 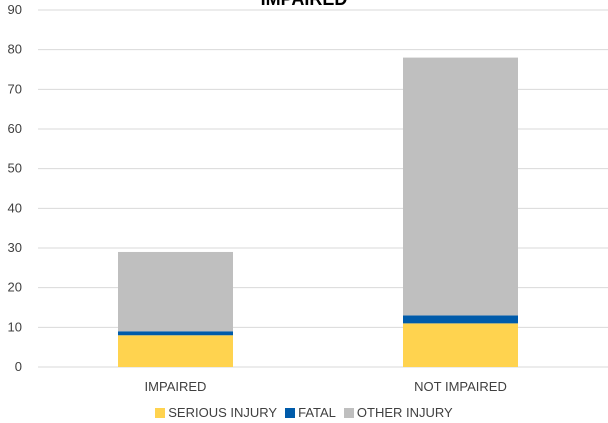 I want to click on y-tick-label: 40, so click(x=15, y=207).